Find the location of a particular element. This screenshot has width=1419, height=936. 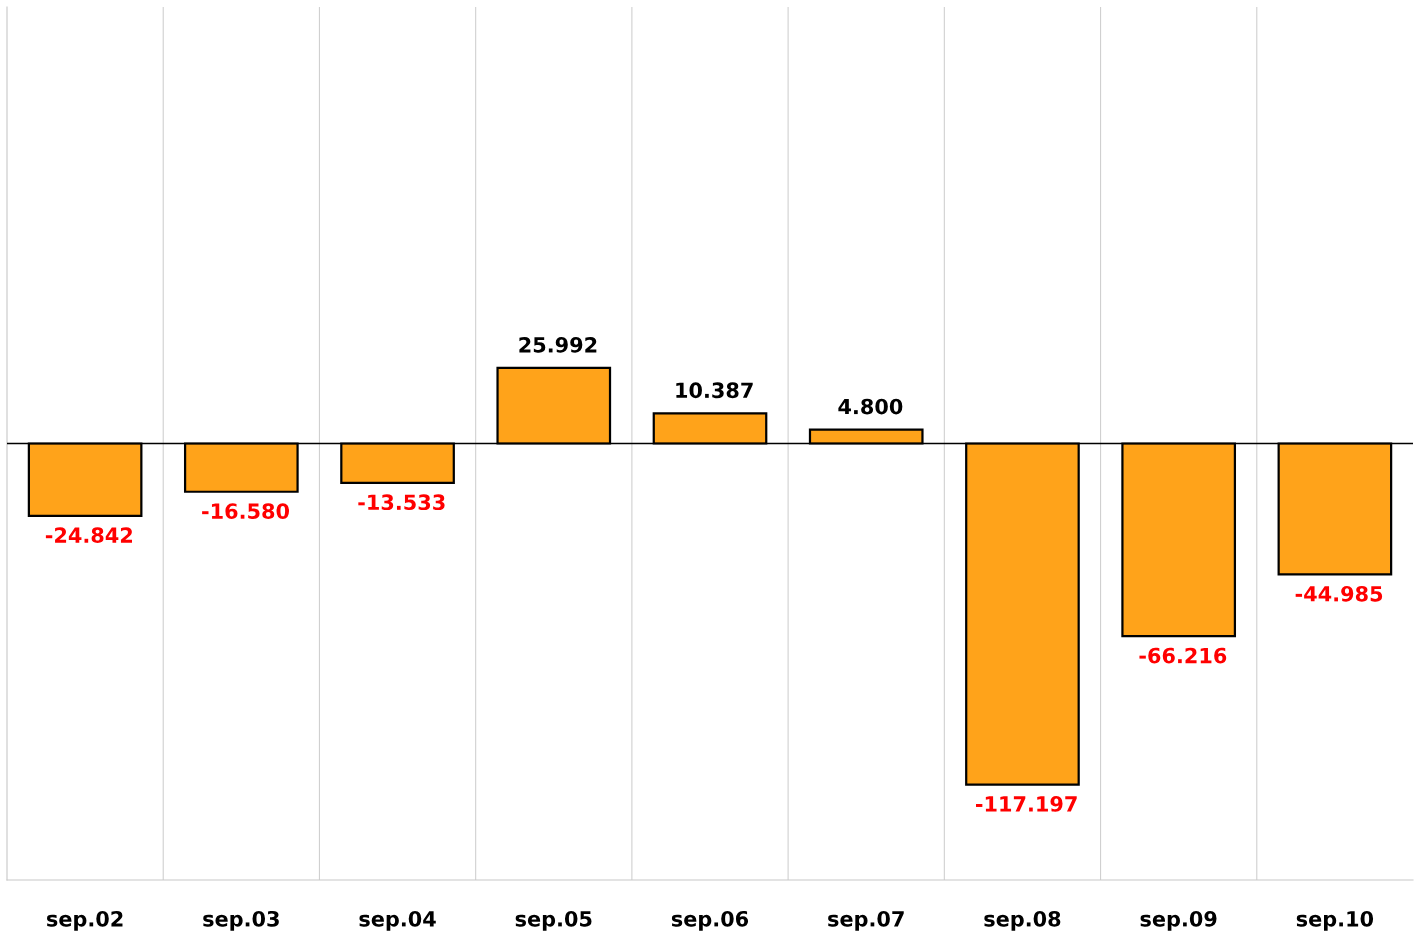

x-tick-label: sep.10 is located at coordinates (1335, 920).